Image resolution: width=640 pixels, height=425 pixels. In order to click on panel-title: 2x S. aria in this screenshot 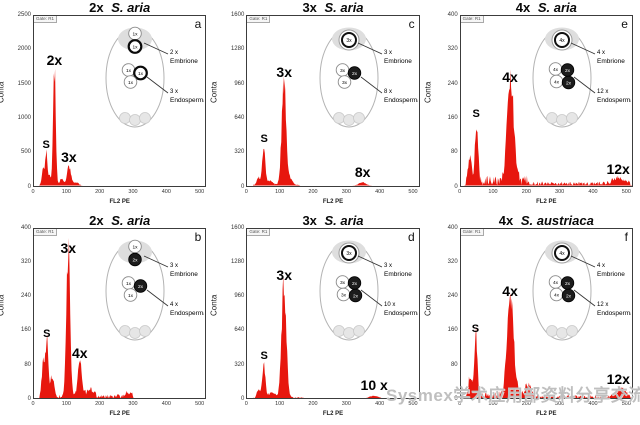, I will do `click(119, 7)`.